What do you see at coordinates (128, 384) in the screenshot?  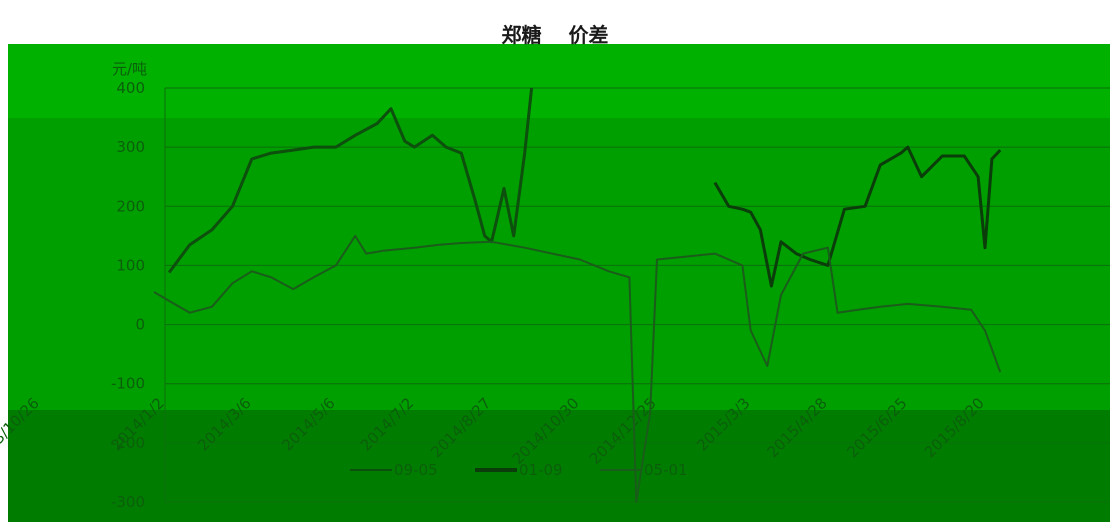 I see `y-tick-label: -100` at bounding box center [128, 384].